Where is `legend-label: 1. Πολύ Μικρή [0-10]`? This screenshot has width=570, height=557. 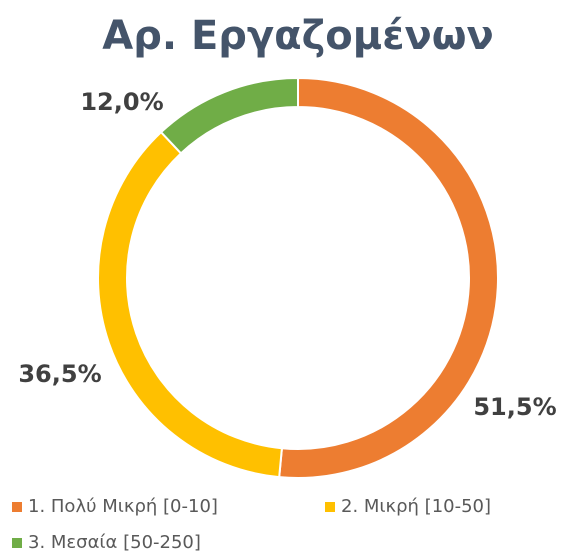
legend-label: 1. Πολύ Μικρή [0-10] is located at coordinates (123, 506).